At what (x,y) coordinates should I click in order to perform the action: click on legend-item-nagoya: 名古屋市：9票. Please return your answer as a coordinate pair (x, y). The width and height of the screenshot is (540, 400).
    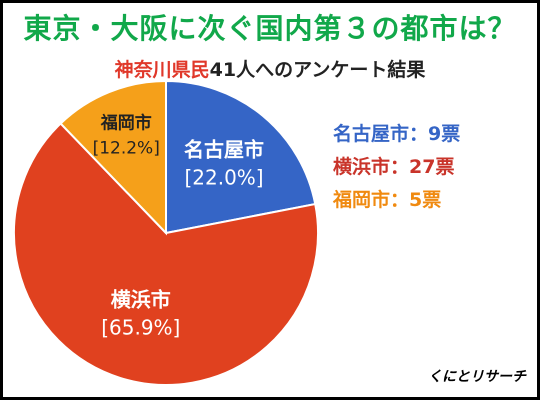
    Looking at the image, I should click on (397, 134).